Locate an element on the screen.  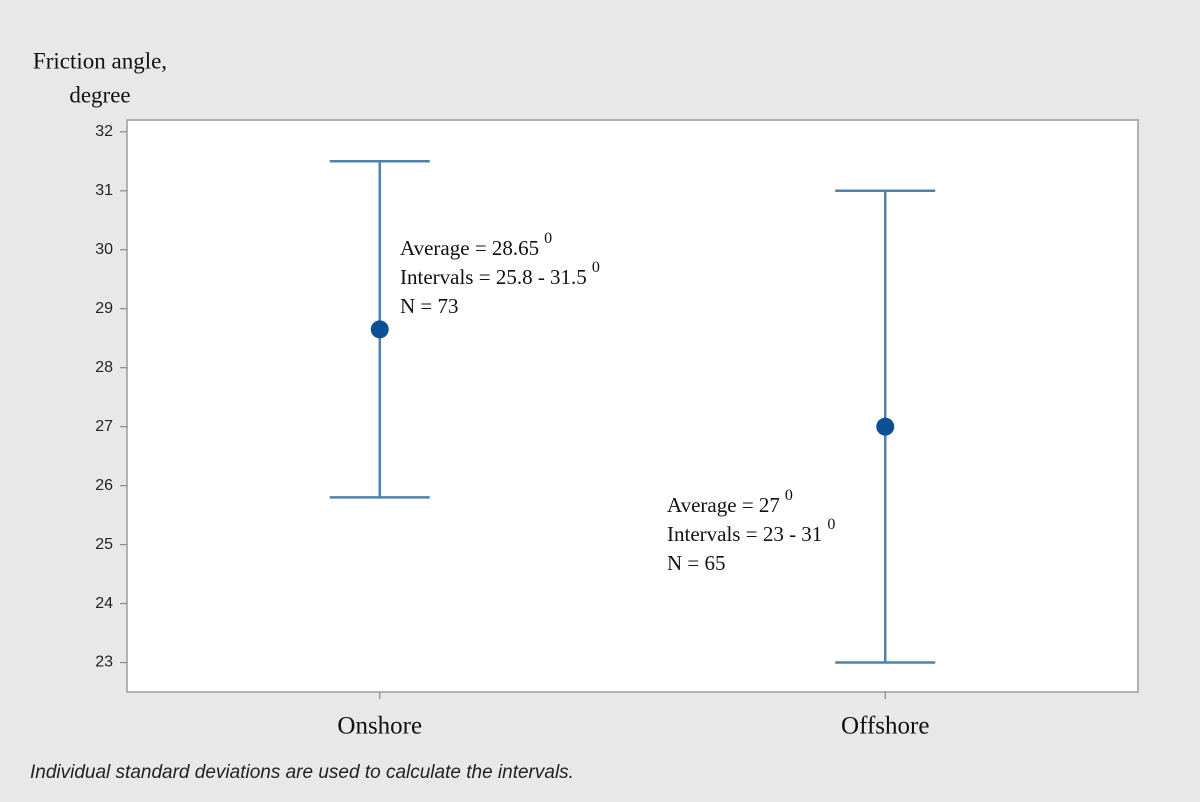
y-tick-label: 28 is located at coordinates (104, 367).